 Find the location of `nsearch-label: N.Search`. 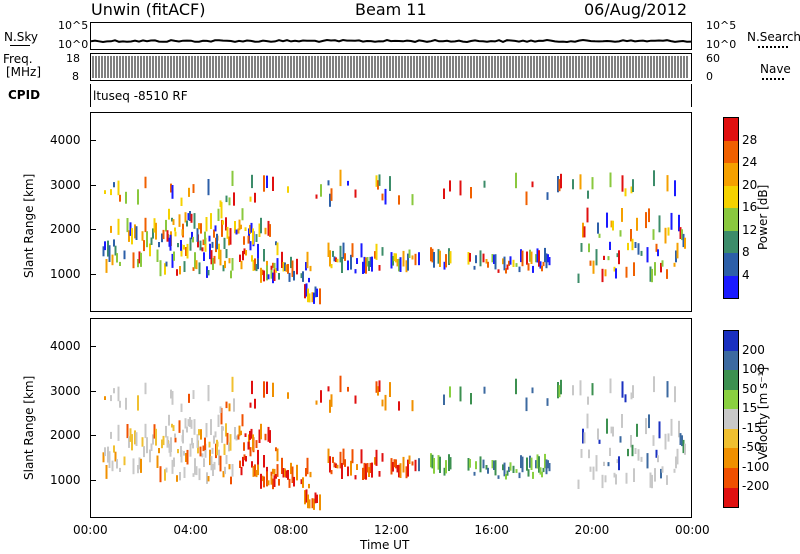

nsearch-label: N.Search is located at coordinates (773, 37).